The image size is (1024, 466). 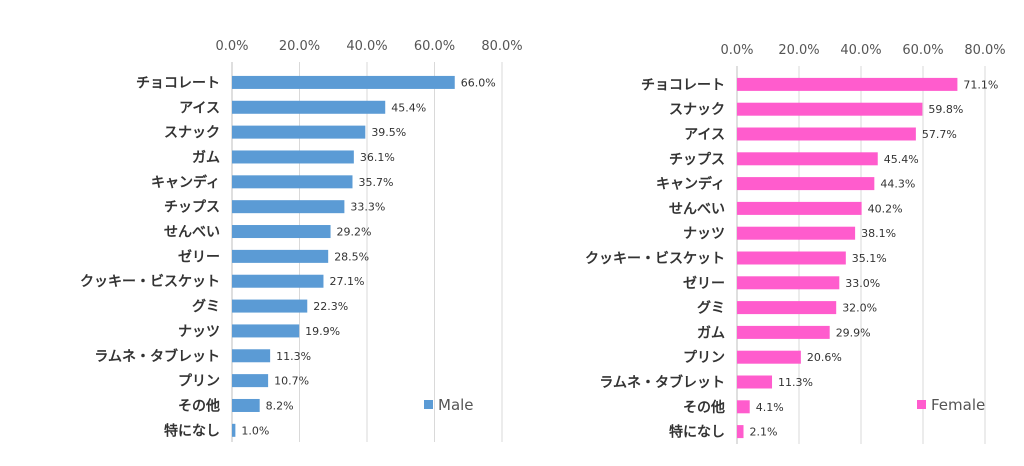 What do you see at coordinates (704, 234) in the screenshot?
I see `female-category-label: ナッツ` at bounding box center [704, 234].